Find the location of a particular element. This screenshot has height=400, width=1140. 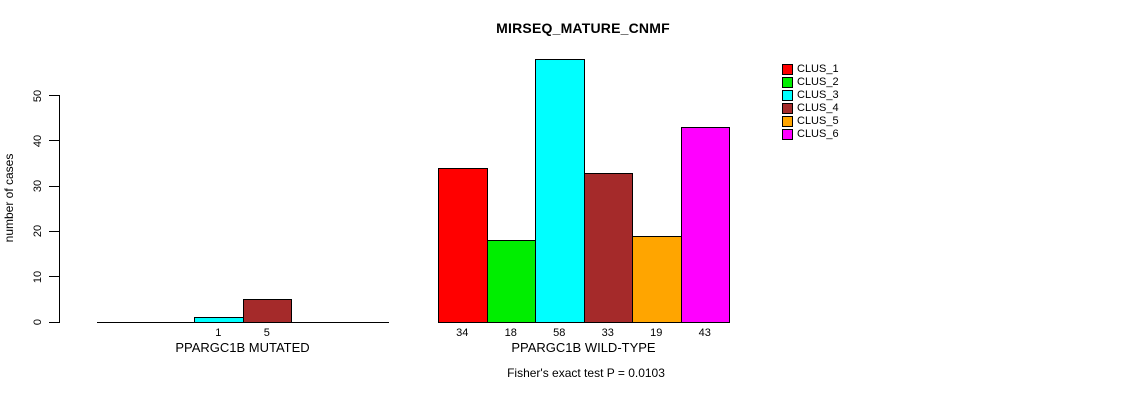

y-axis-label: number of cases is located at coordinates (9, 198).